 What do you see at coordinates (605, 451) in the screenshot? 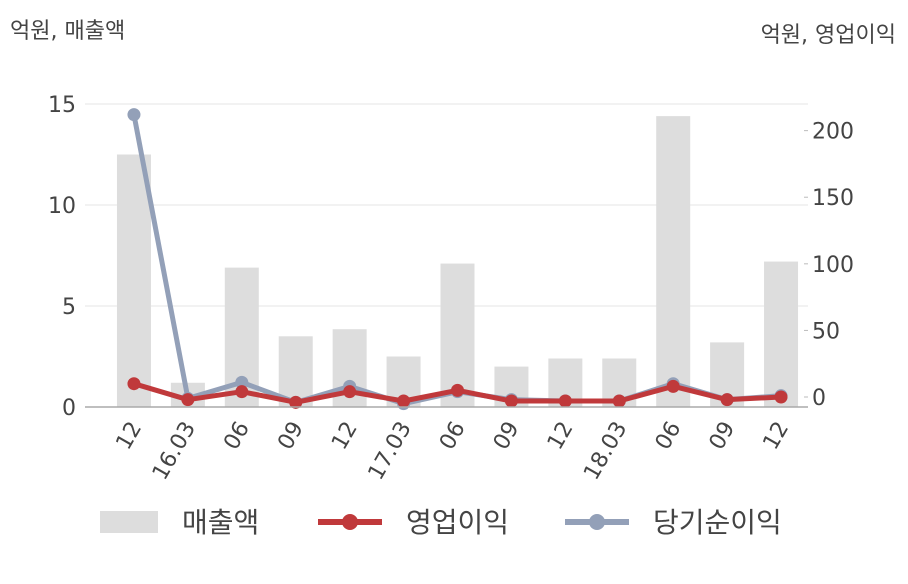
I see `x-tick-label: 18.03` at bounding box center [605, 451].